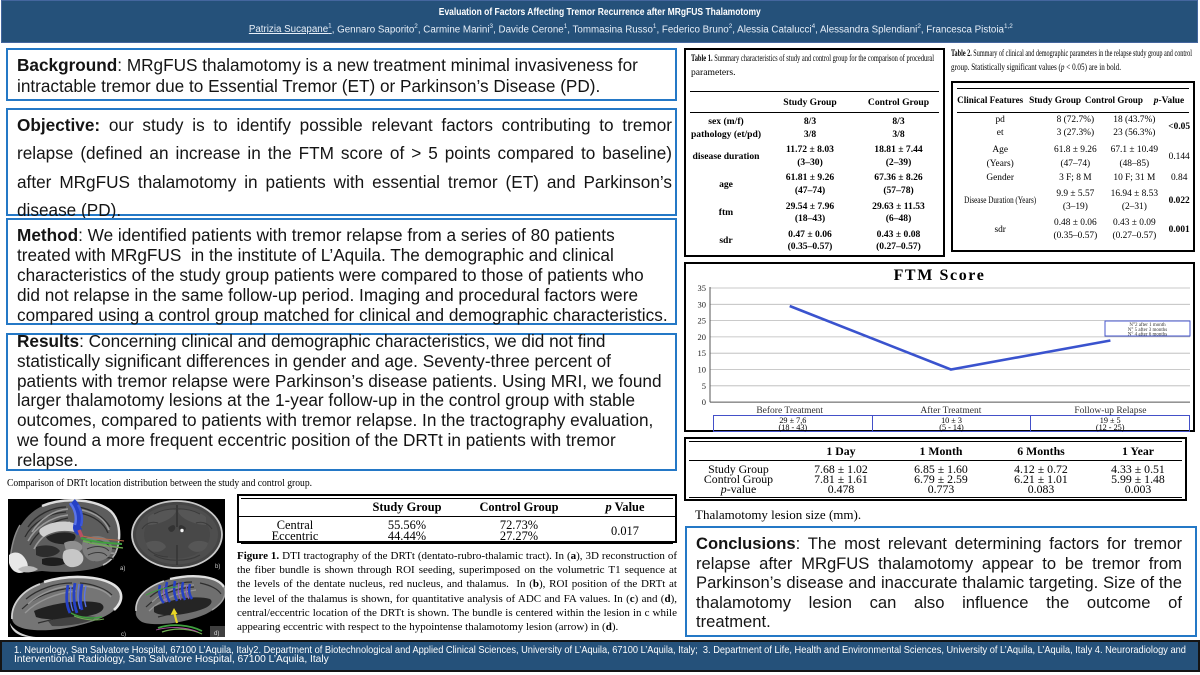 Image resolution: width=1200 pixels, height=675 pixels. Describe the element at coordinates (1148, 335) in the screenshot. I see `svg-text: N° 4 after 6 months` at that location.